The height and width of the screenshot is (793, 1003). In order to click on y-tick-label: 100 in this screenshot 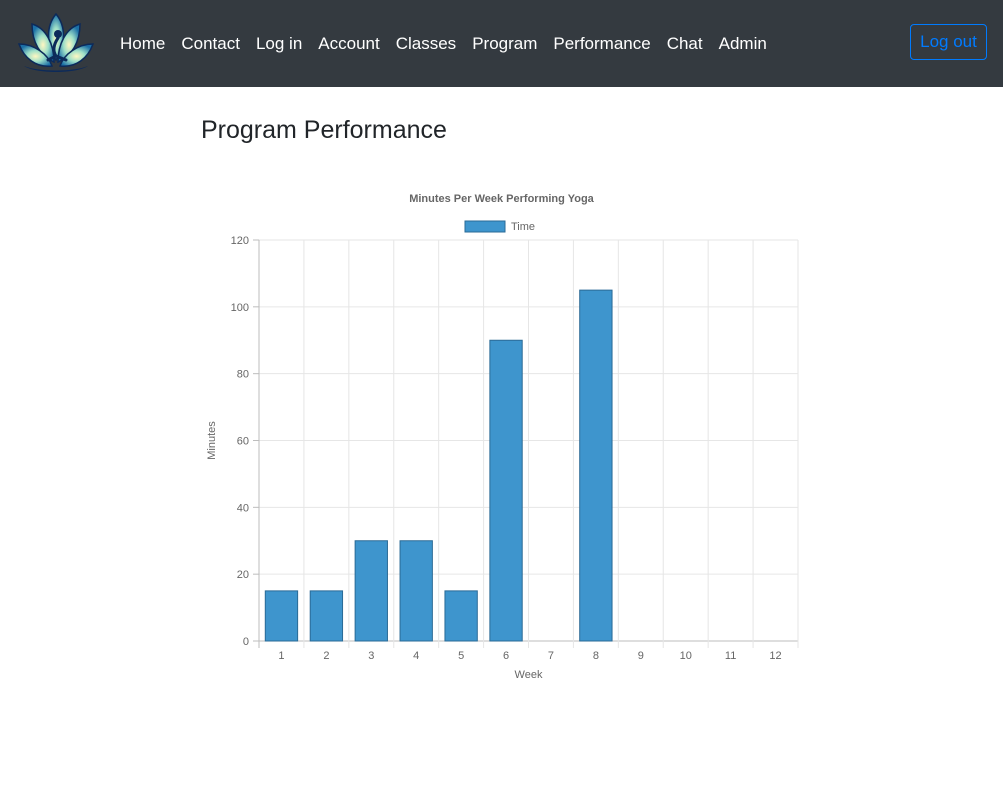, I will do `click(240, 308)`.